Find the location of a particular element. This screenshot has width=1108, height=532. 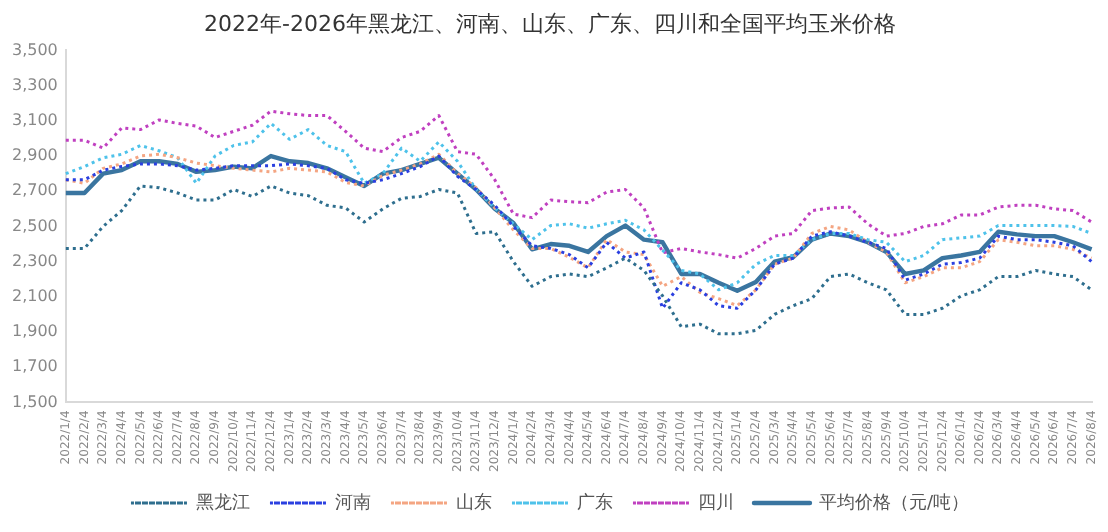

legend-label: 平均价格（元/吨） is located at coordinates (894, 502).